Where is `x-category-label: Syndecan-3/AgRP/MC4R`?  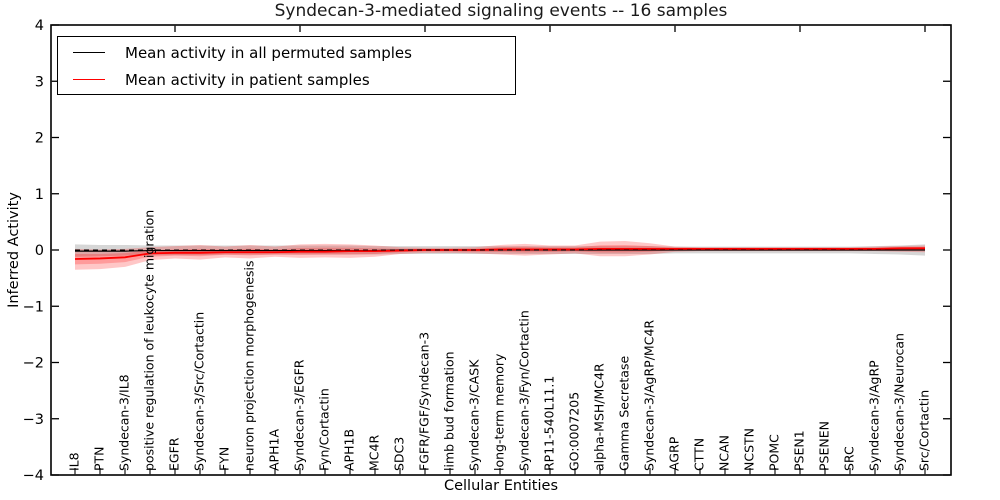 x-category-label: Syndecan-3/AgRP/MC4R is located at coordinates (649, 395).